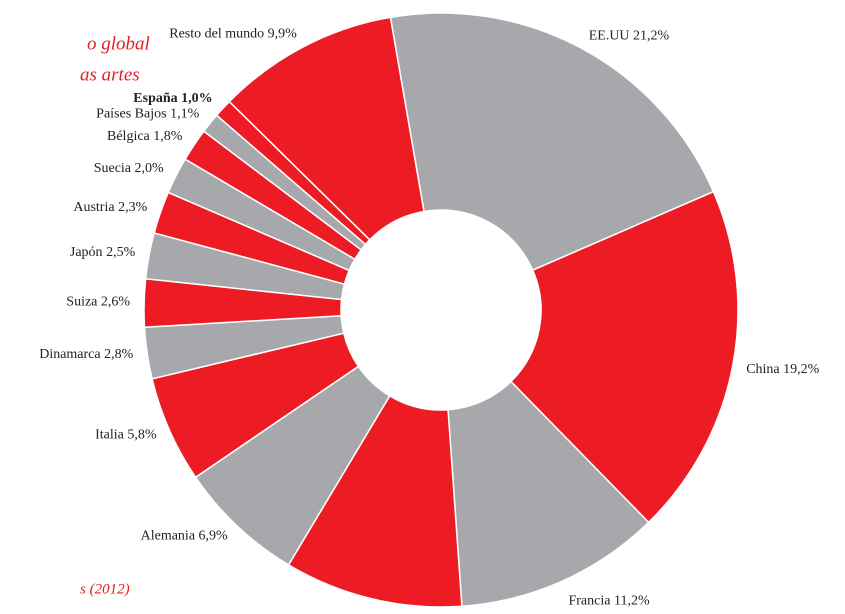 This screenshot has width=845, height=614. I want to click on slice-label: Austria 2,3%, so click(110, 207).